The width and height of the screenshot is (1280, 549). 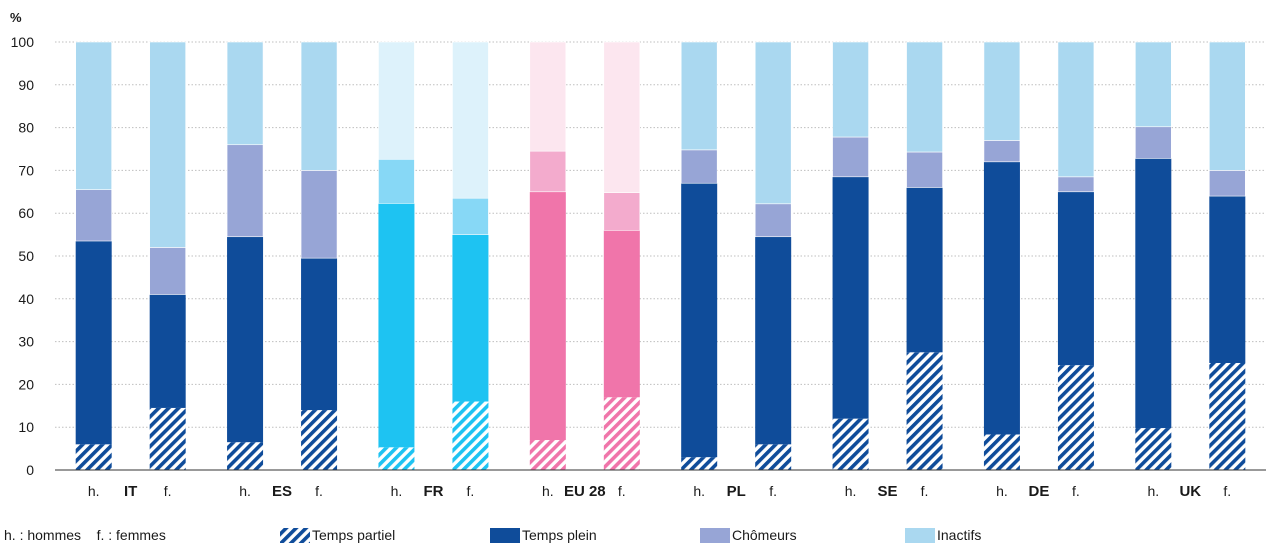 I want to click on y-tick-label: 60, so click(x=26, y=213).